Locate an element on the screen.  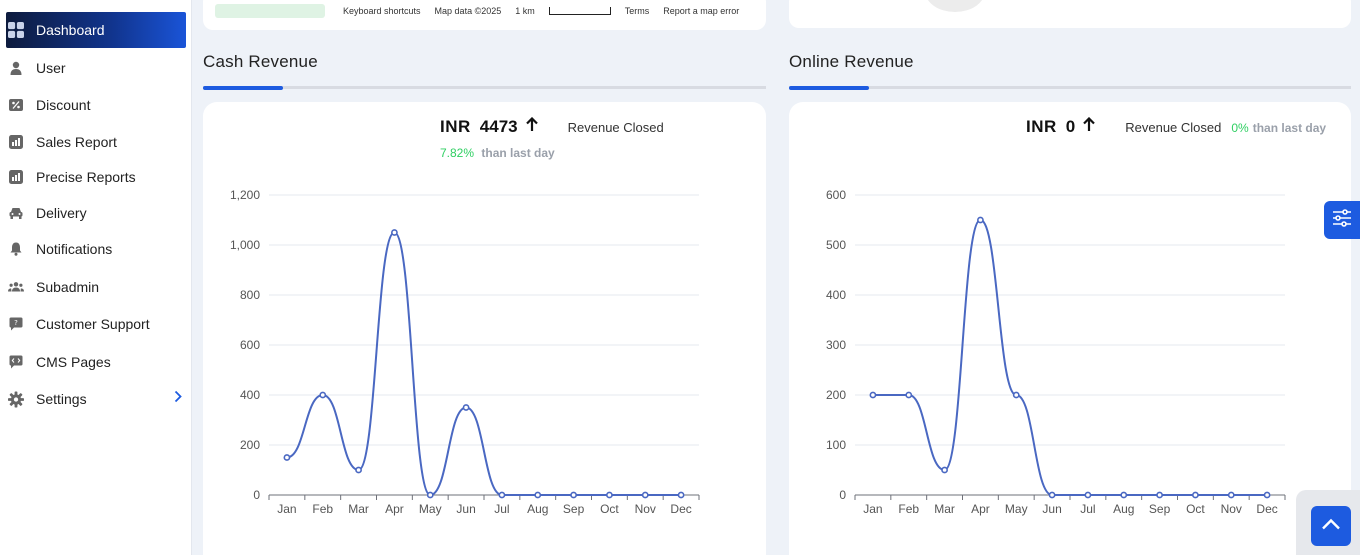
online-value: 0 is located at coordinates (1070, 126).